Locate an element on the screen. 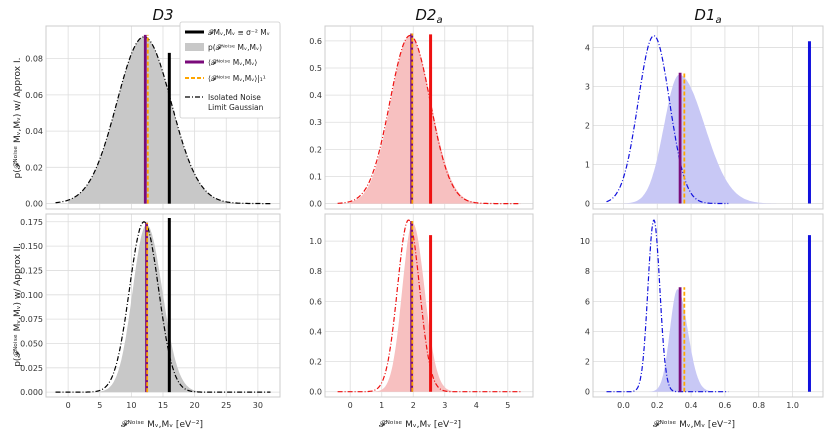  x-tick-label: 10 is located at coordinates (131, 405).